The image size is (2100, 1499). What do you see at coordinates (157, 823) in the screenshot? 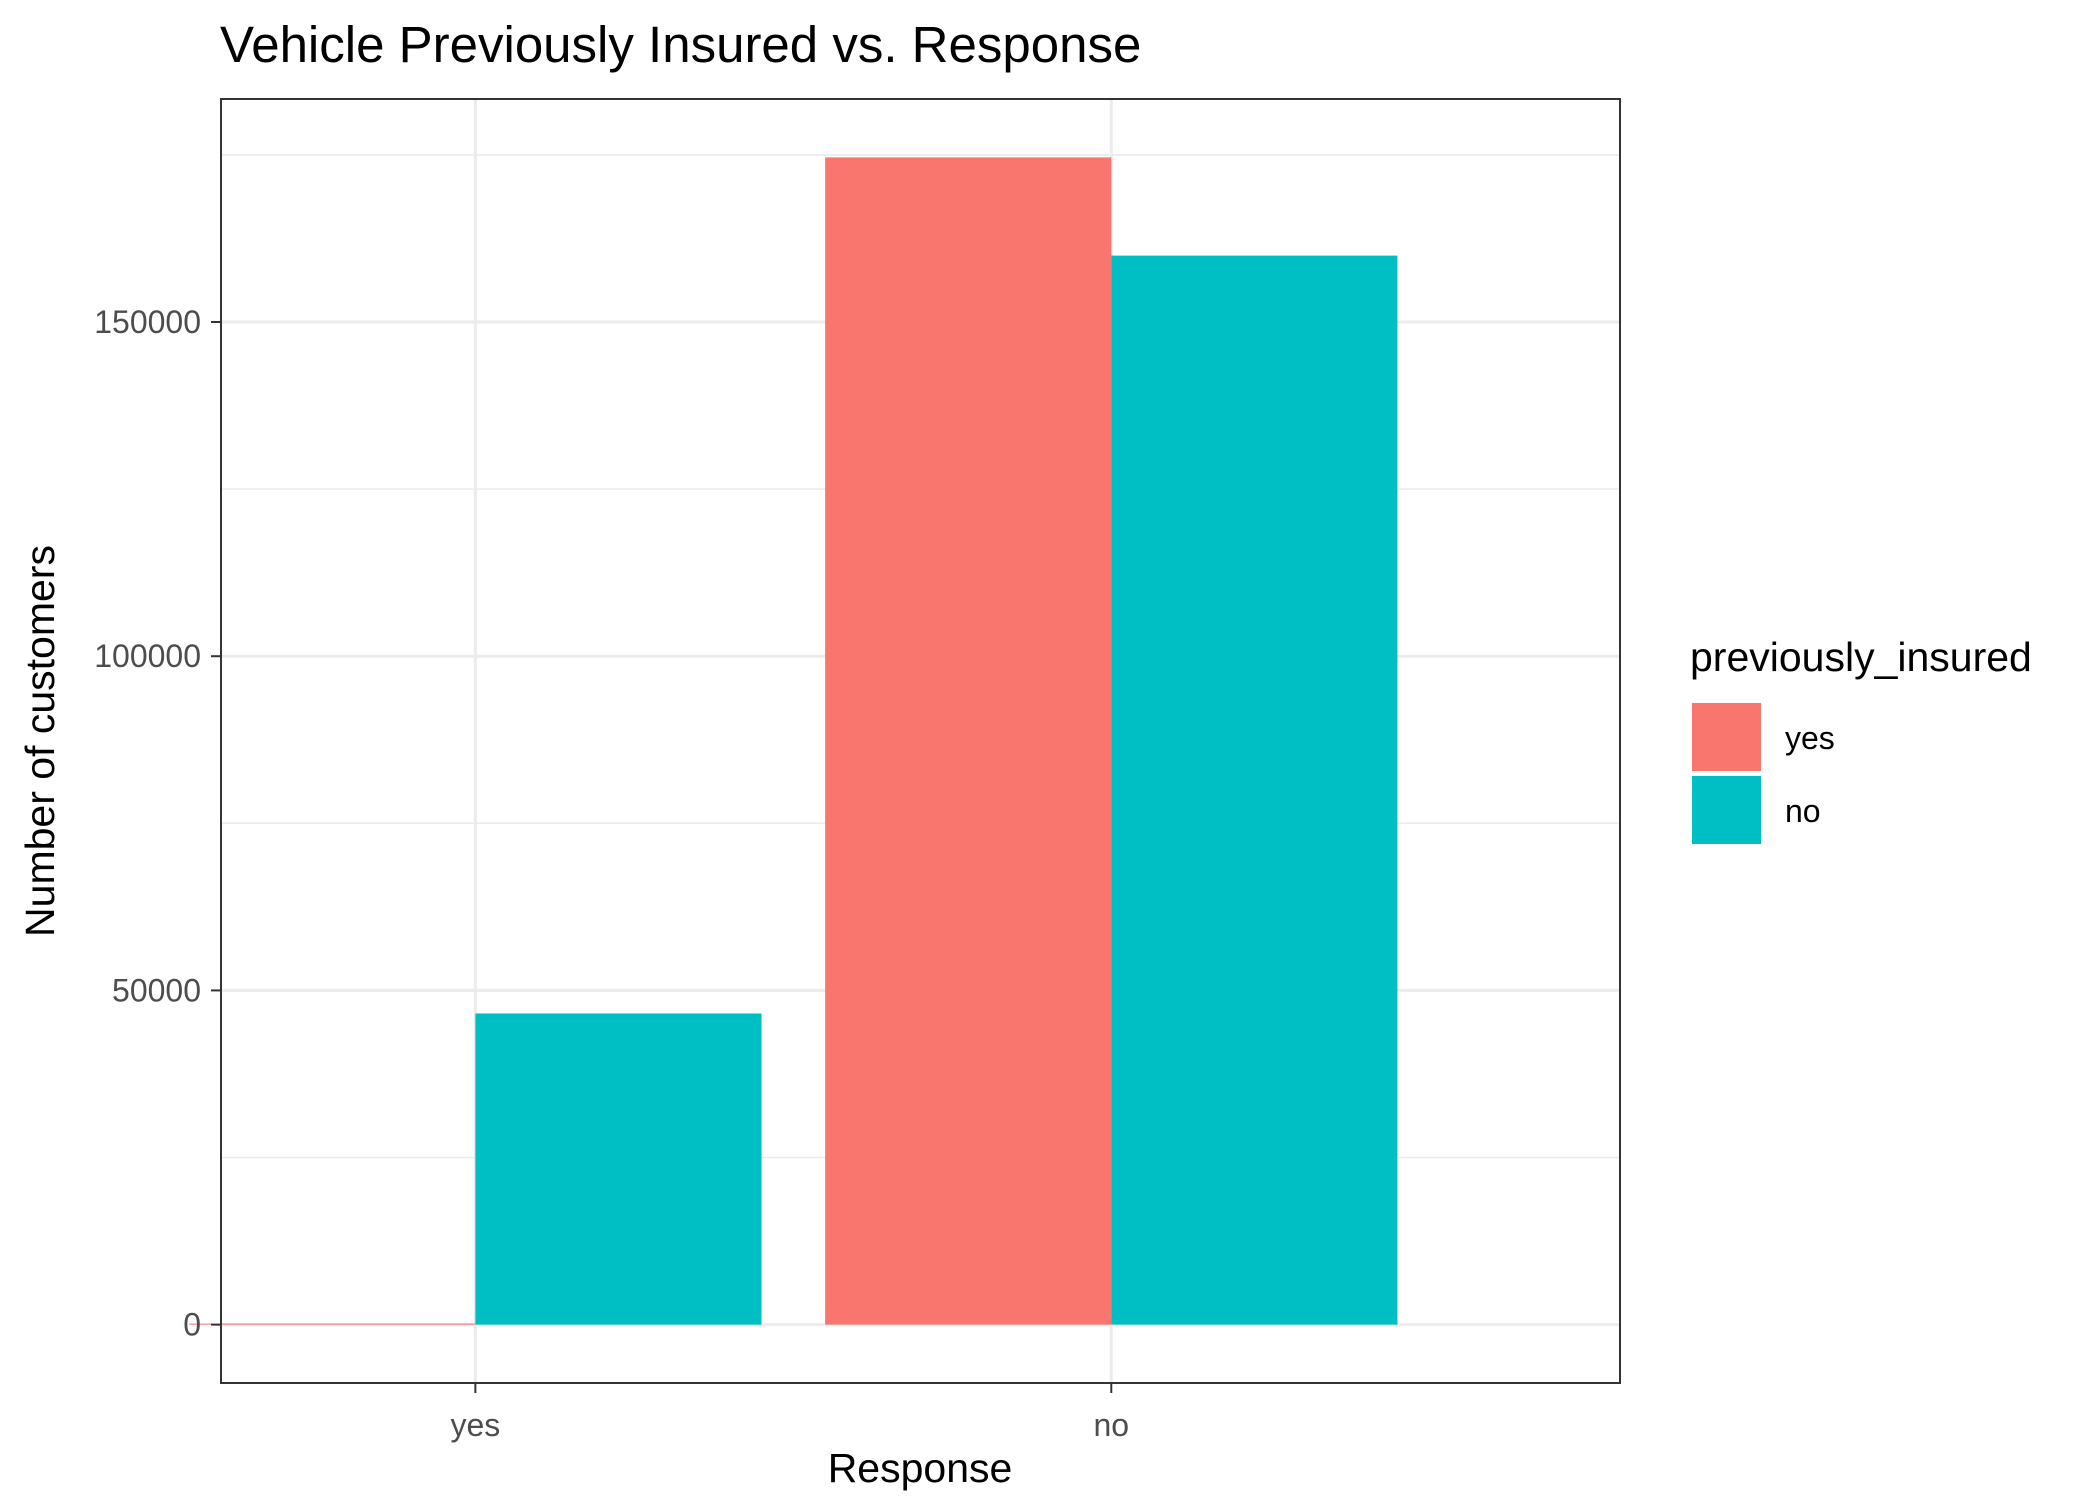
I see `y-axis: 0 50000 100000 150000` at bounding box center [157, 823].